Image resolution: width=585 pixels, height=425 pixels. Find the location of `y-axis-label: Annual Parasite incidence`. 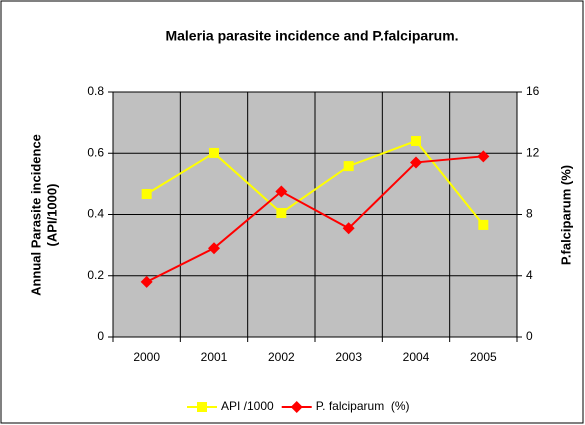

y-axis-label: Annual Parasite incidence is located at coordinates (35, 215).